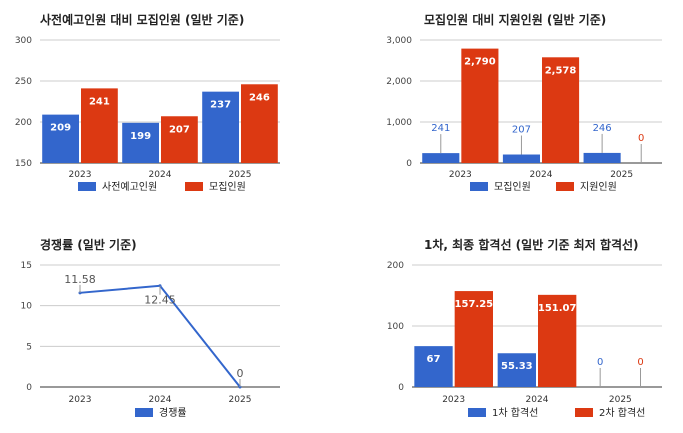  What do you see at coordinates (557, 308) in the screenshot?
I see `data-label: 151.07` at bounding box center [557, 308].